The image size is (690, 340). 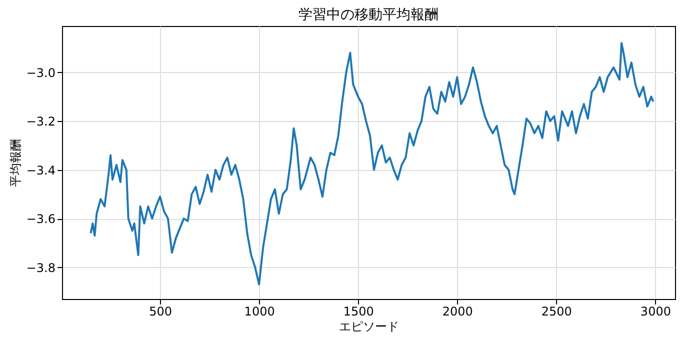 I want to click on y-tick-label: −3.2, so click(x=41, y=121).